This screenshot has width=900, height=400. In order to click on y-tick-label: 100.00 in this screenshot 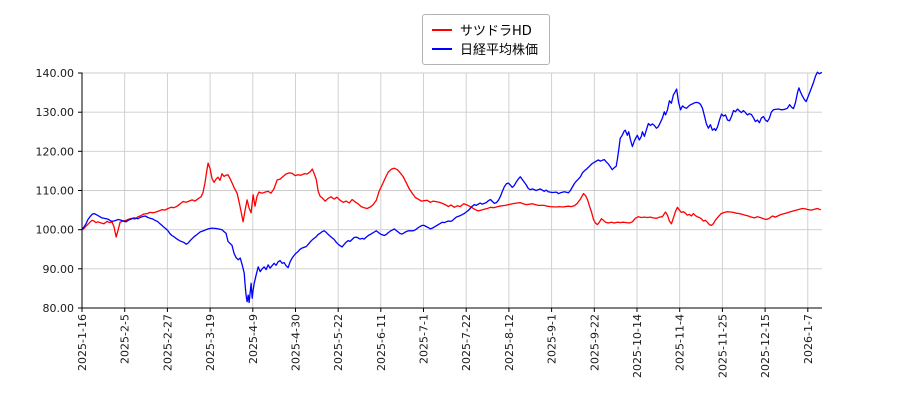, I will do `click(55, 230)`.